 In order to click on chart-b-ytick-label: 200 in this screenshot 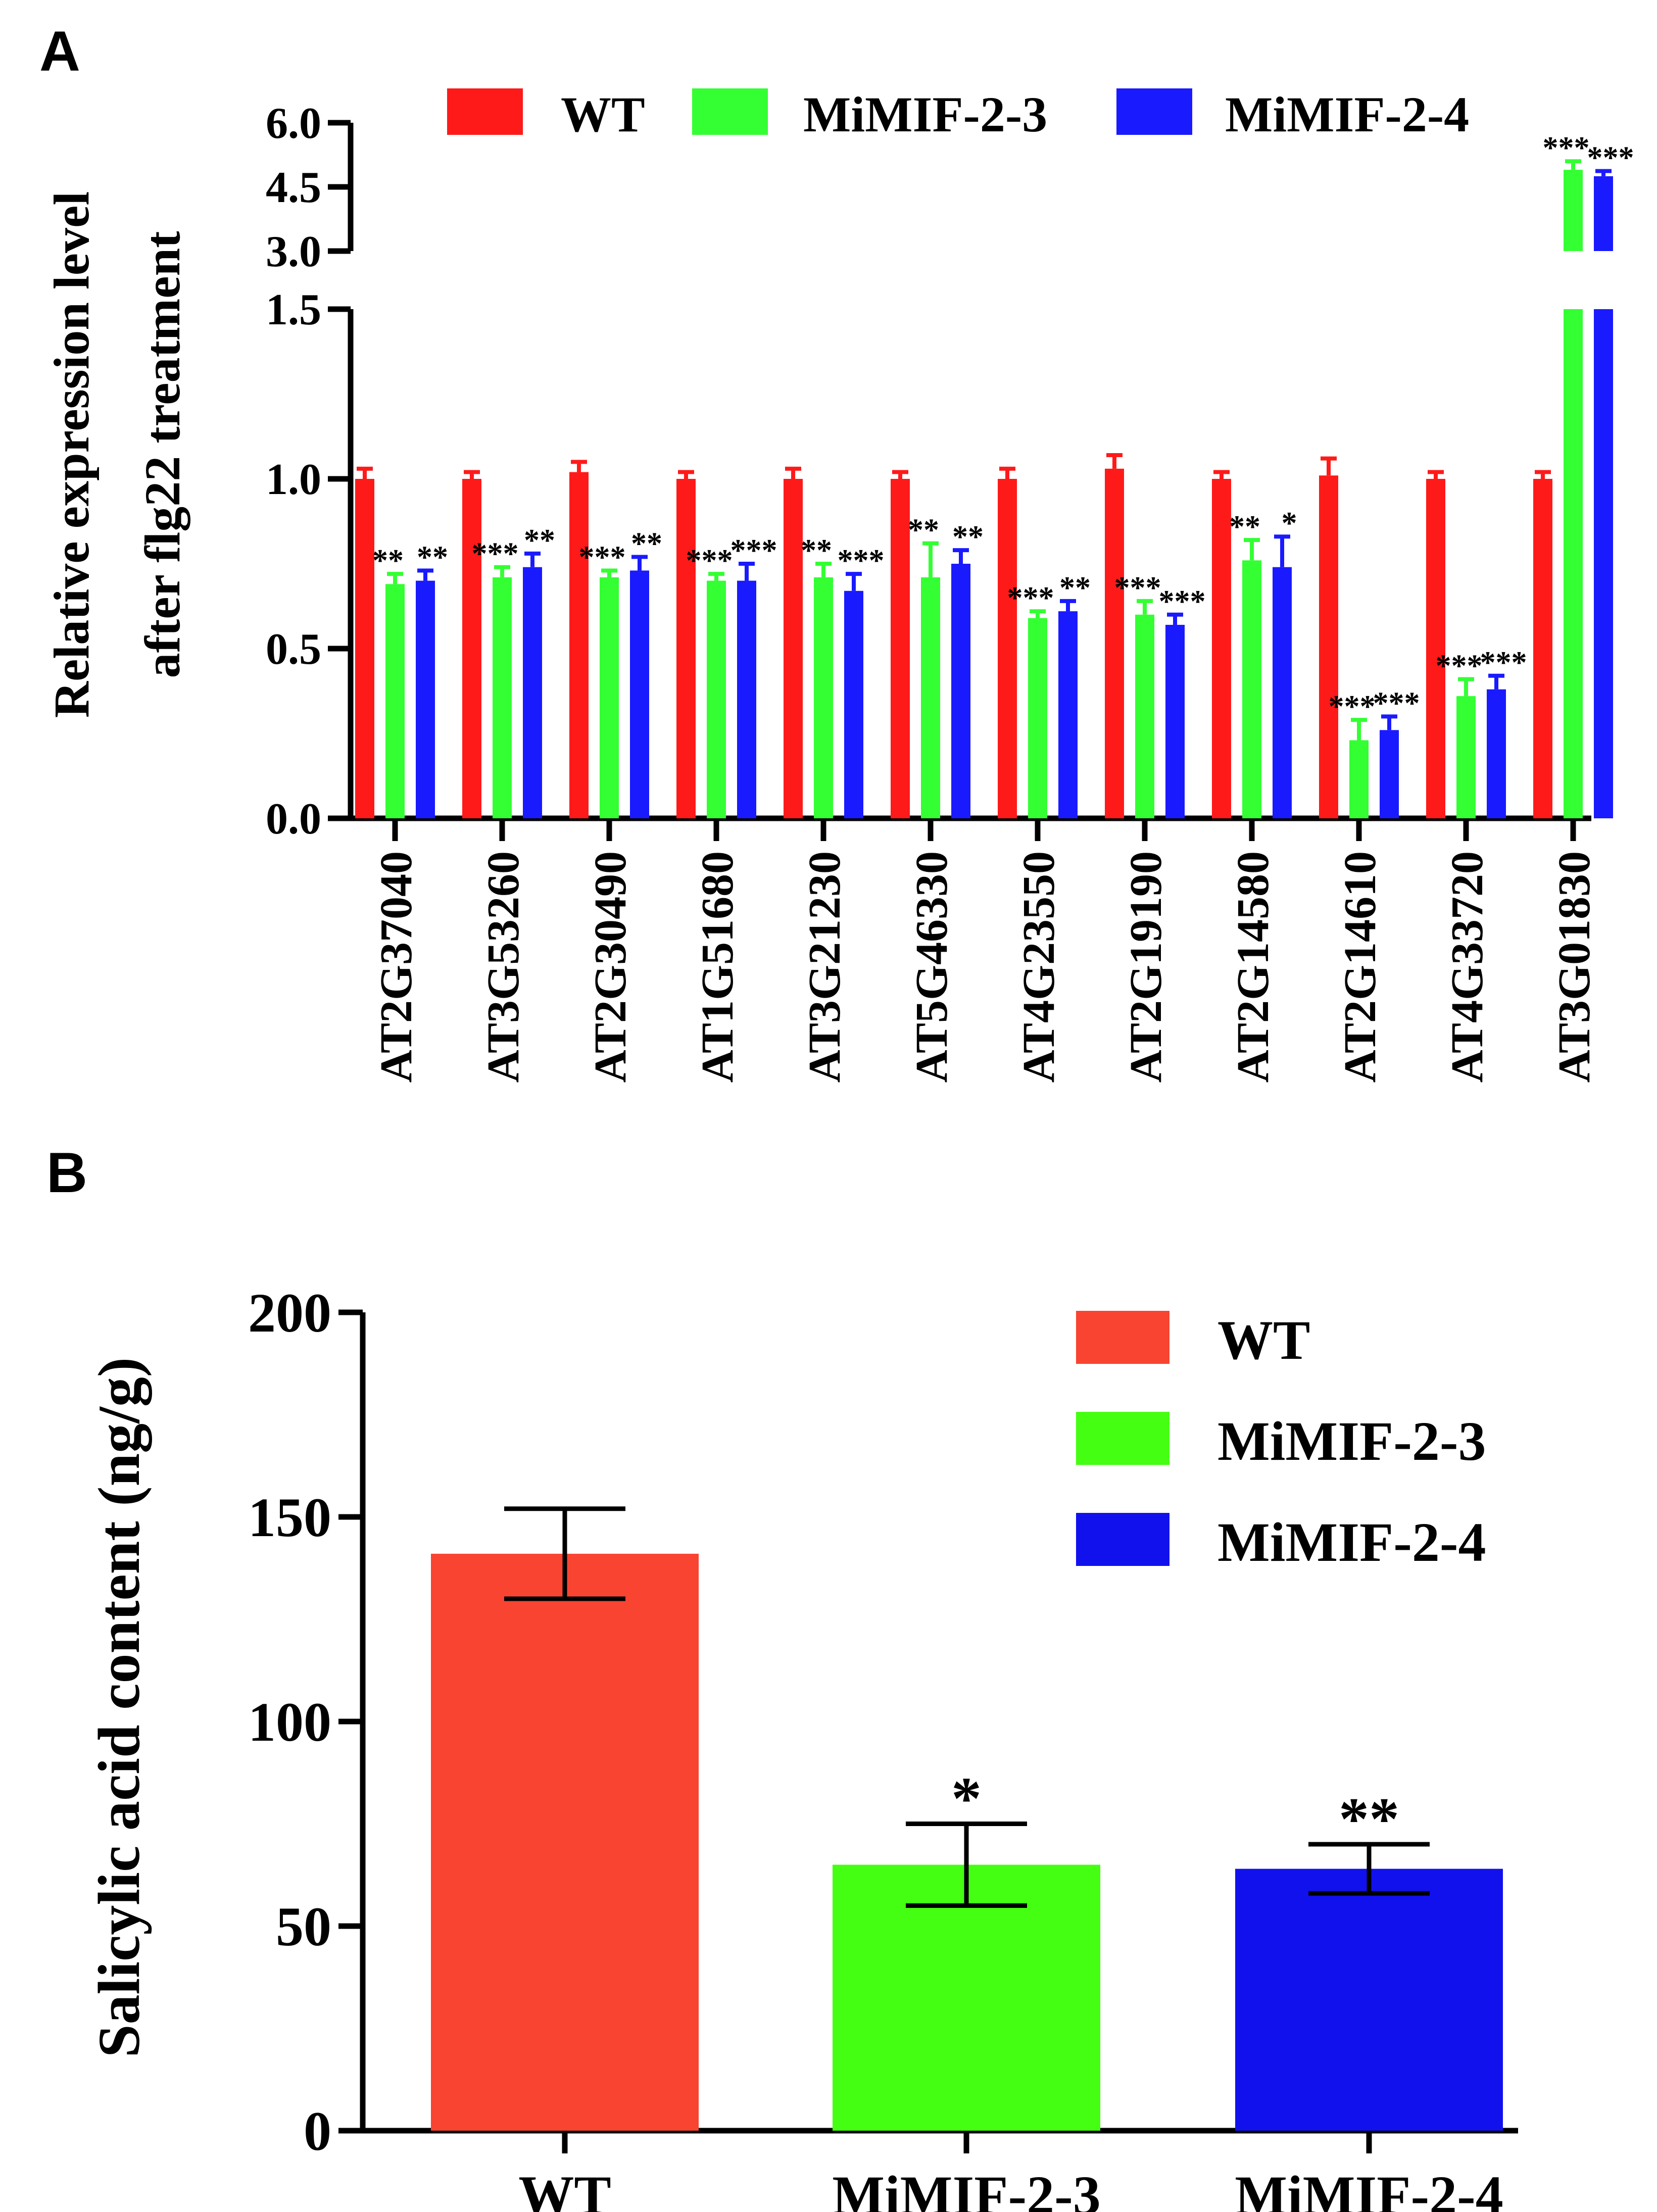, I will do `click(289, 1313)`.